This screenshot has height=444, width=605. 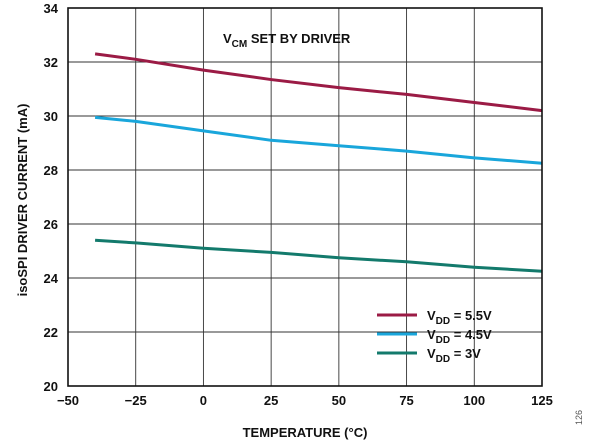 I want to click on legend-label: VDD = 3V, so click(x=454, y=355).